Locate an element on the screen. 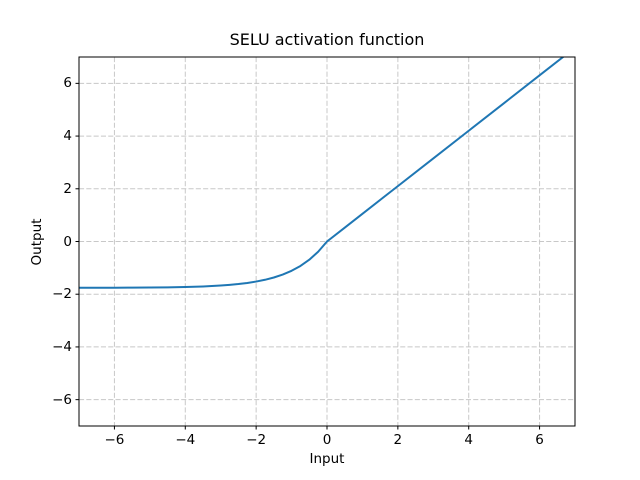  x-tick-label: 6 is located at coordinates (539, 440).